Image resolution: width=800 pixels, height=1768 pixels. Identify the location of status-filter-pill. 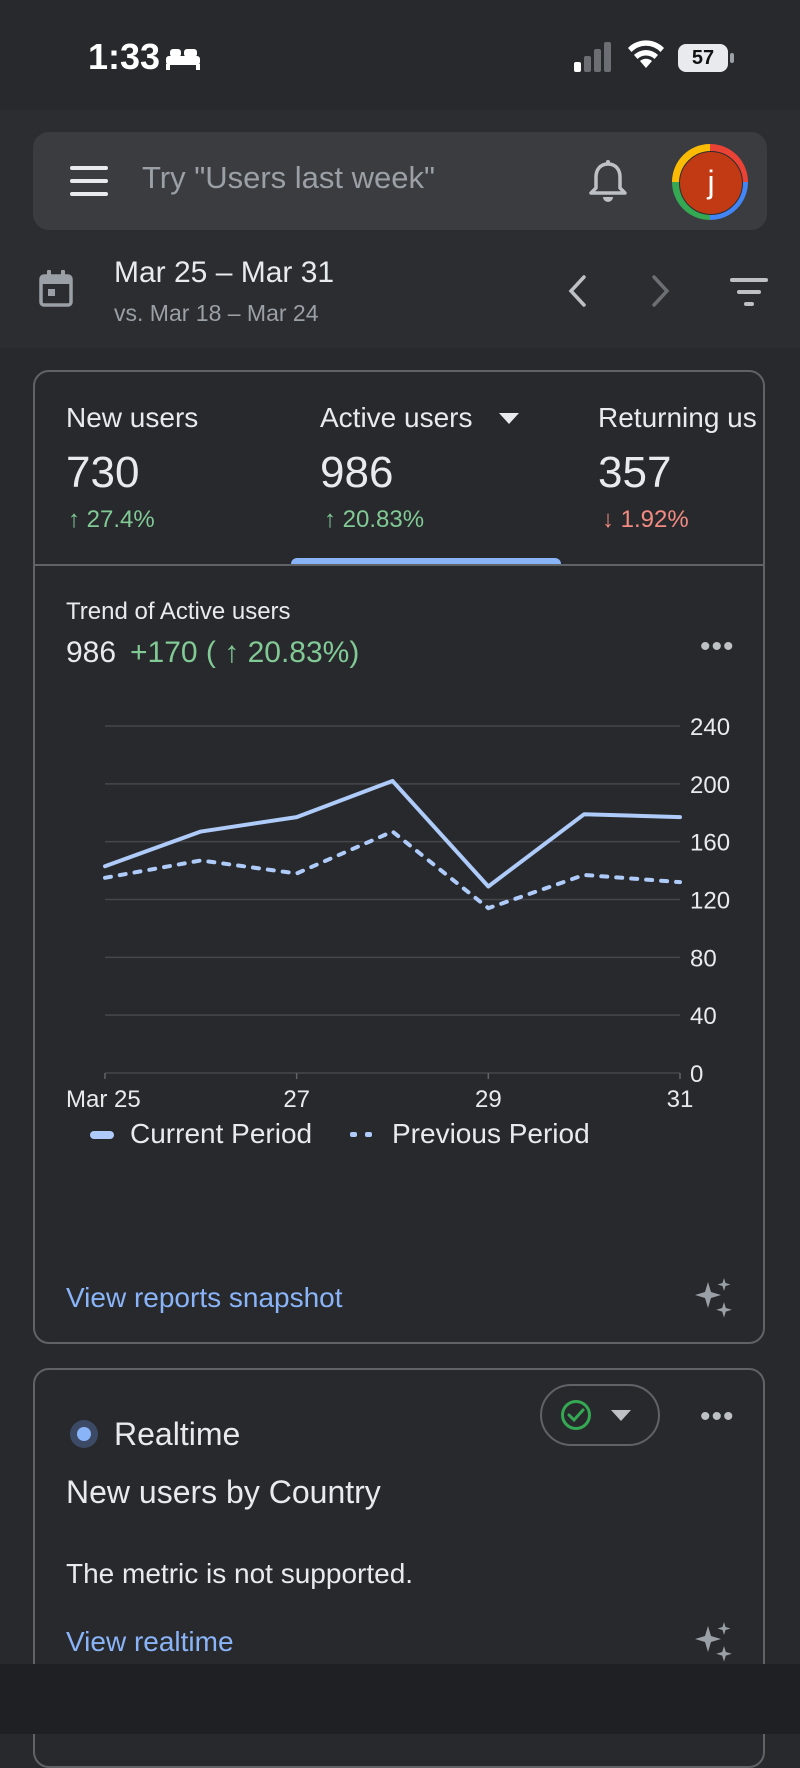
(600, 1415).